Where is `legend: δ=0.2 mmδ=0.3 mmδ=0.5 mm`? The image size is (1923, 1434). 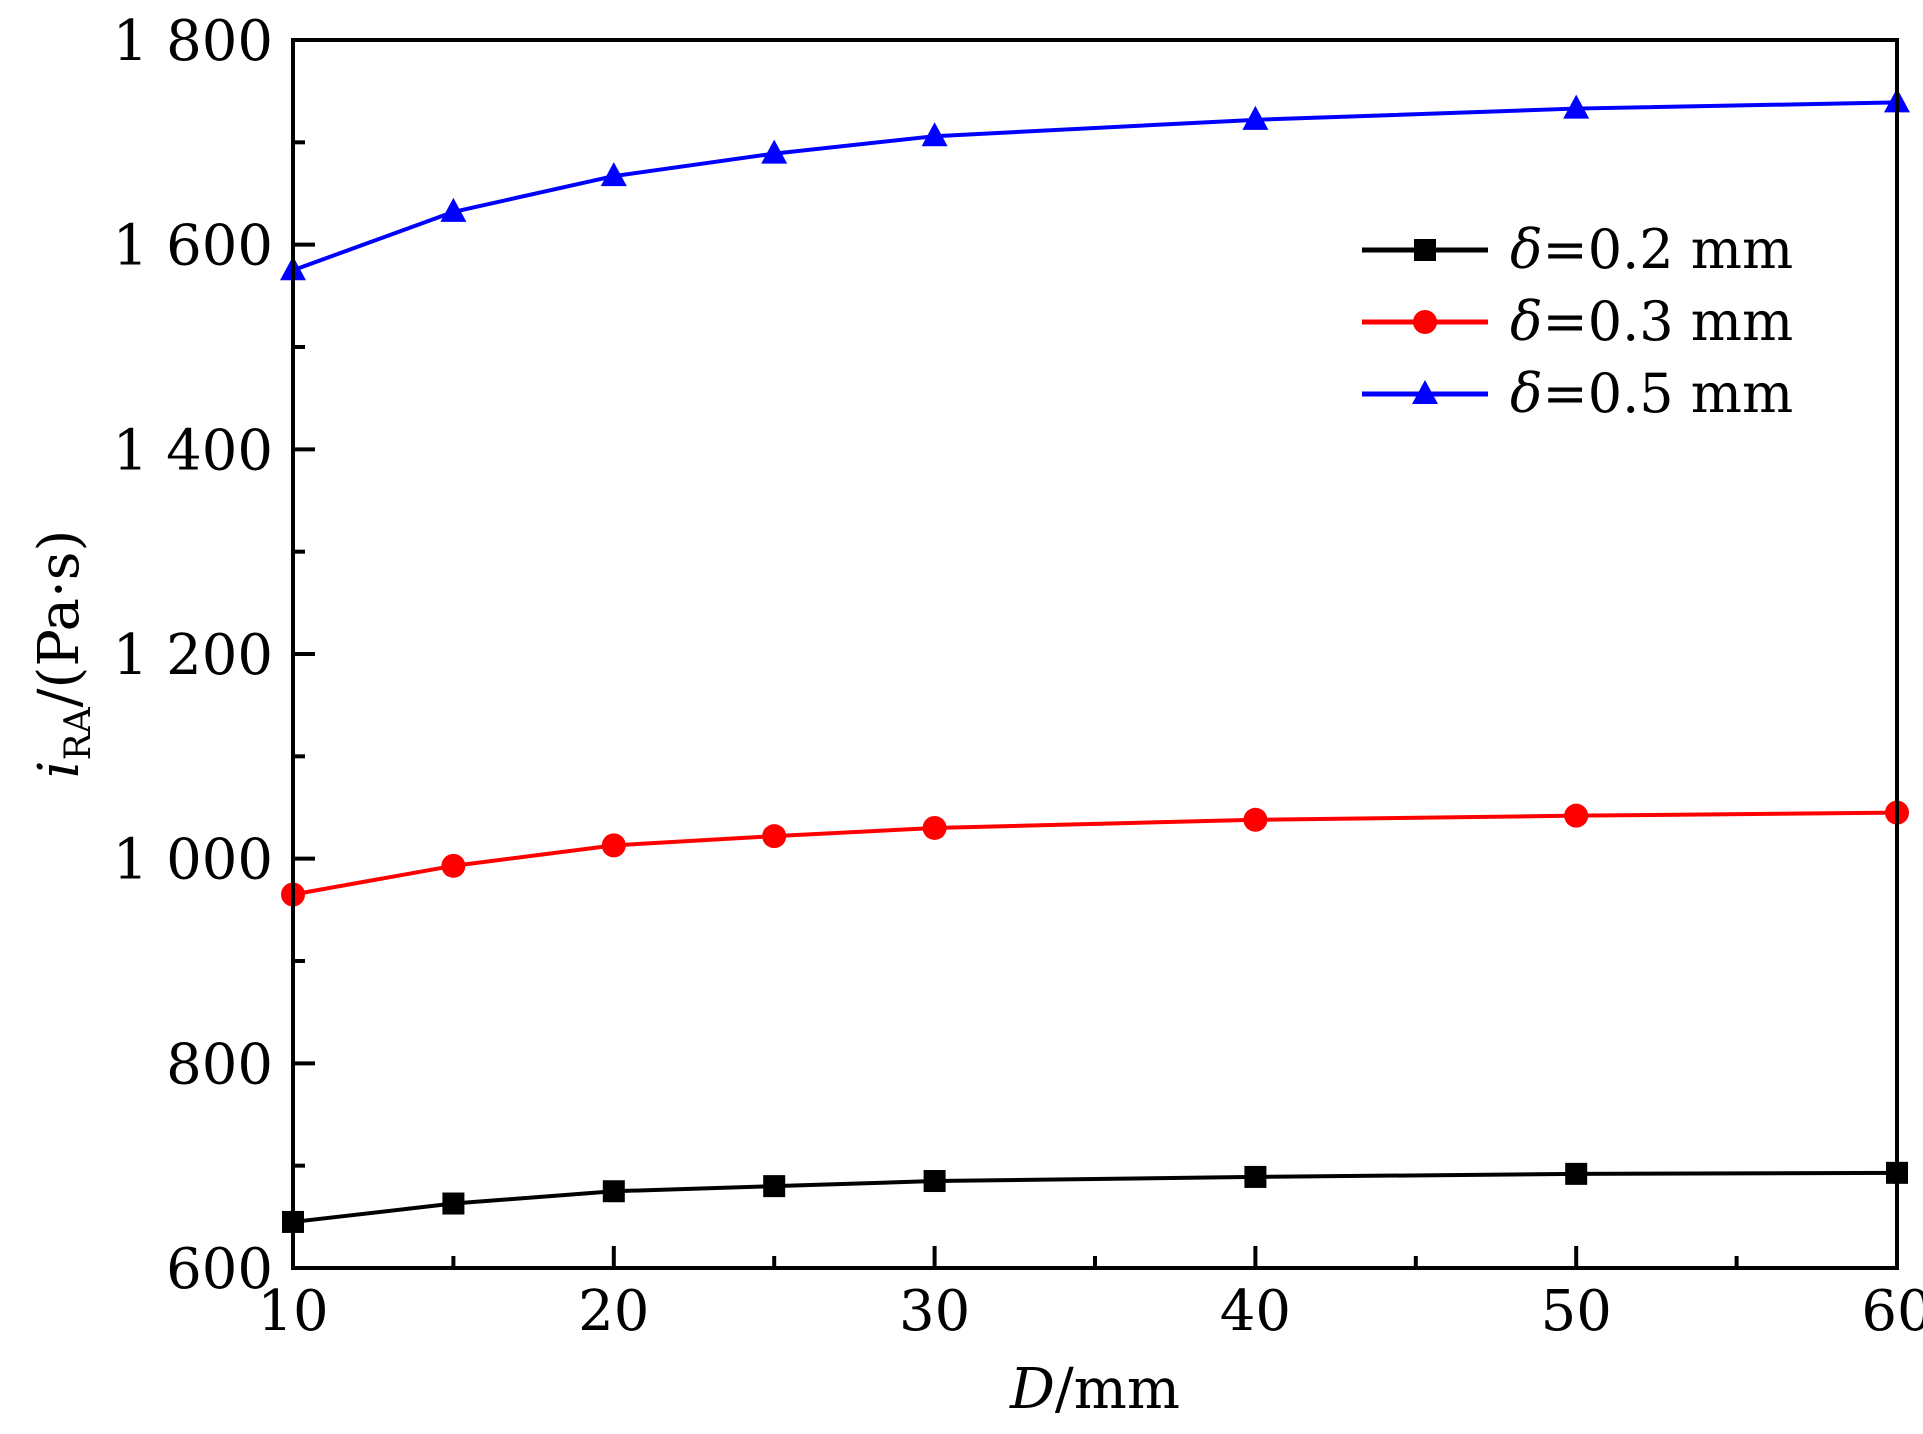 legend: δ=0.2 mmδ=0.3 mmδ=0.5 mm is located at coordinates (1577, 321).